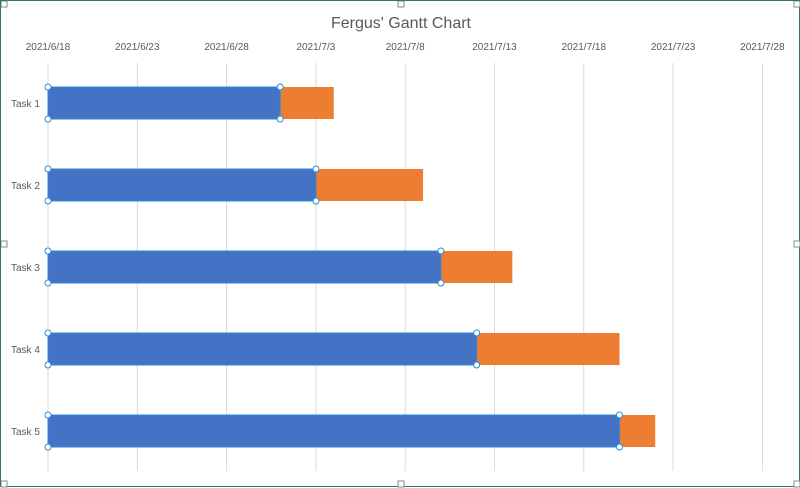 The width and height of the screenshot is (800, 488). What do you see at coordinates (48, 47) in the screenshot?
I see `x-tick-label: 2021/6/18` at bounding box center [48, 47].